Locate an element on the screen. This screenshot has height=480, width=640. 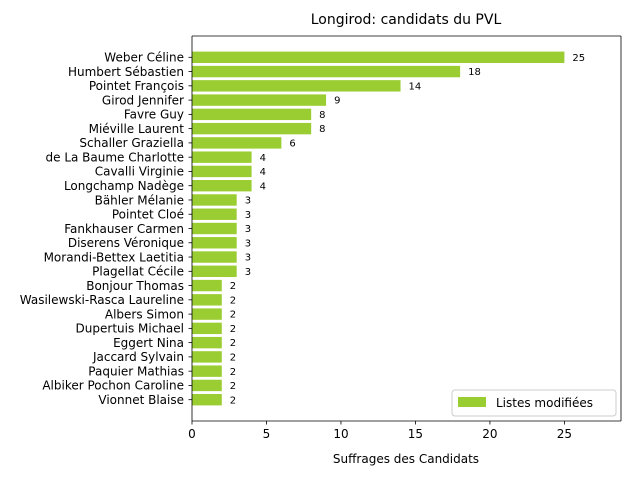
y-tick-label: Miéville Laurent is located at coordinates (137, 129).